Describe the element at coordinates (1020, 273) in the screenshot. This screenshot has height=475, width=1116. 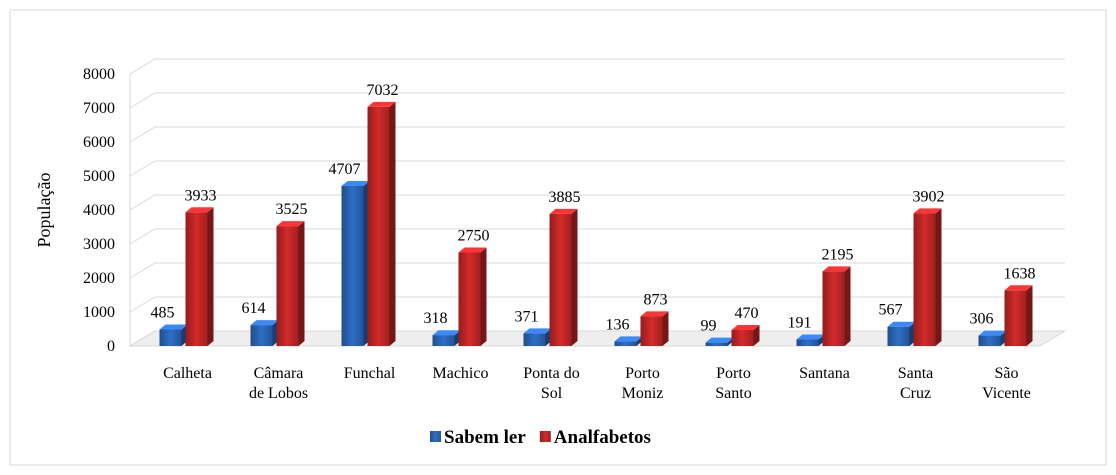
I see `data-label: 1638` at that location.